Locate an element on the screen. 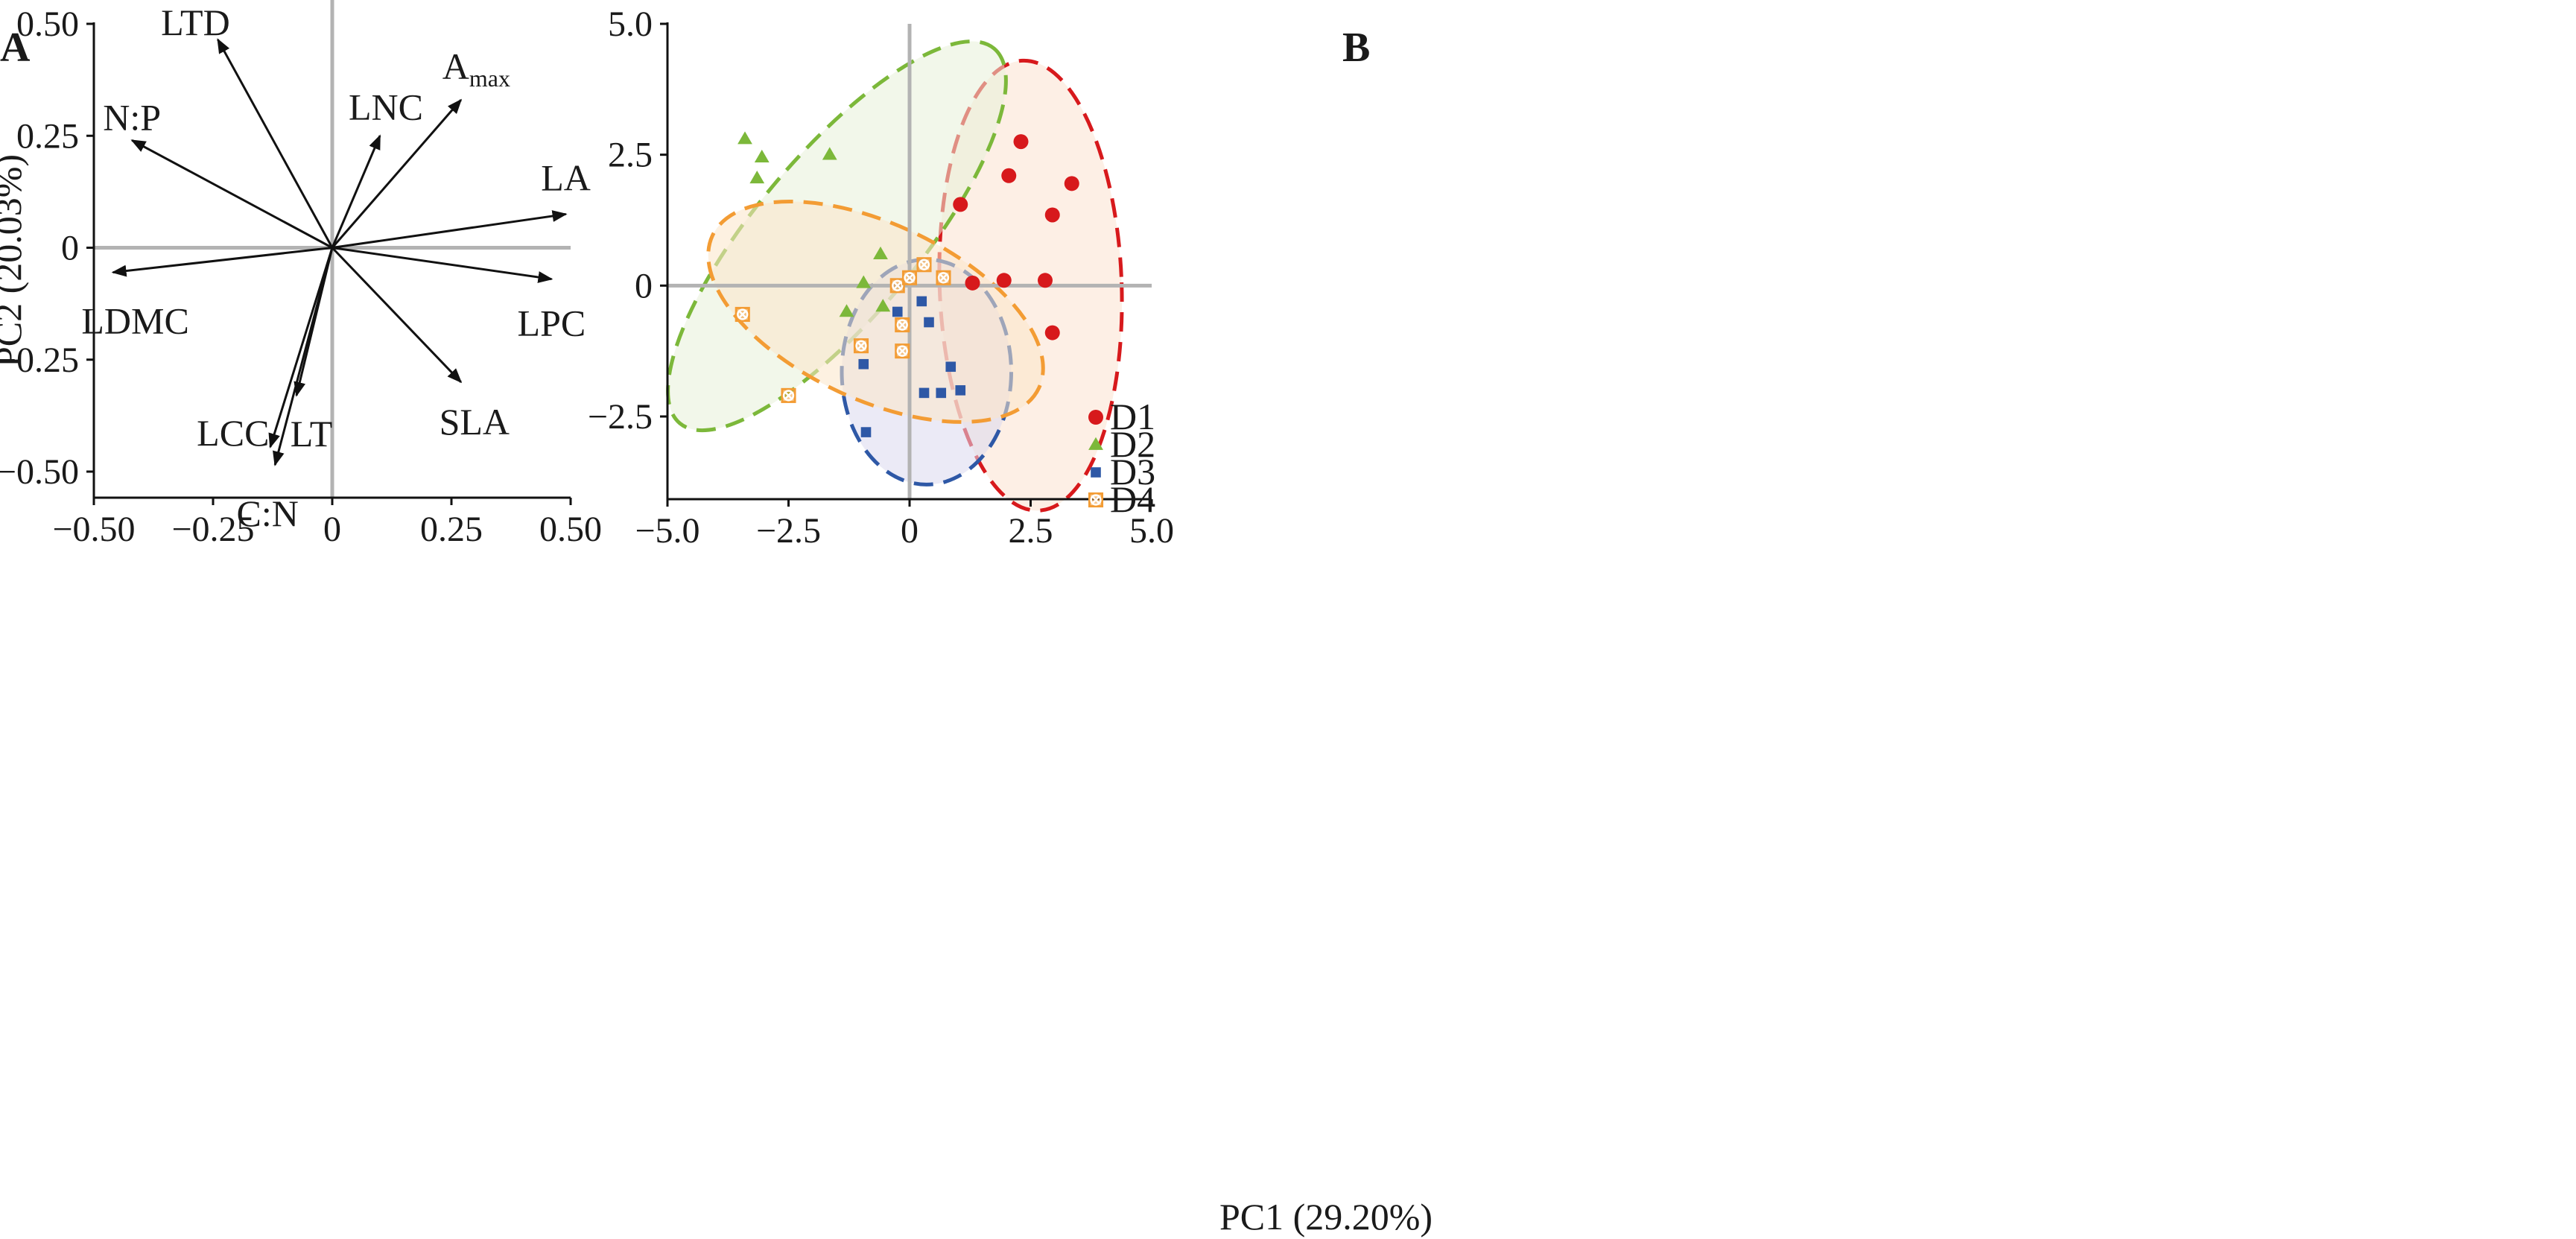 The image size is (2576, 1239). vector-lnc: LNC is located at coordinates (377, 168).